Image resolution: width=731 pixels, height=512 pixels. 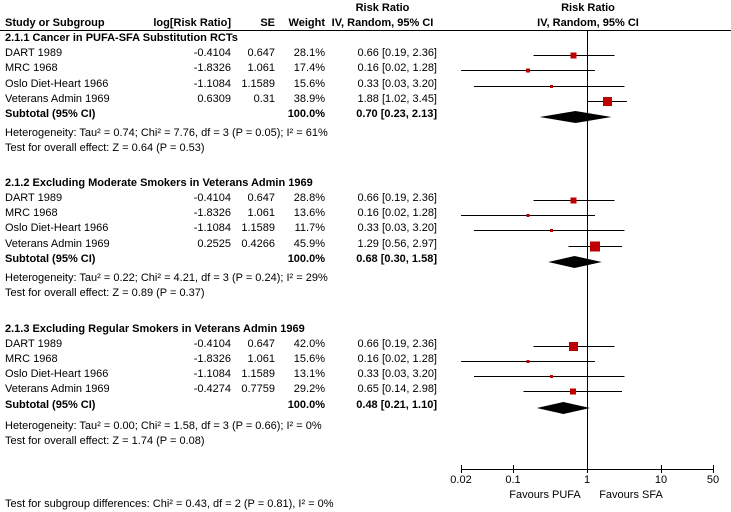 I want to click on study-weight: 11.7%, so click(x=309, y=228).